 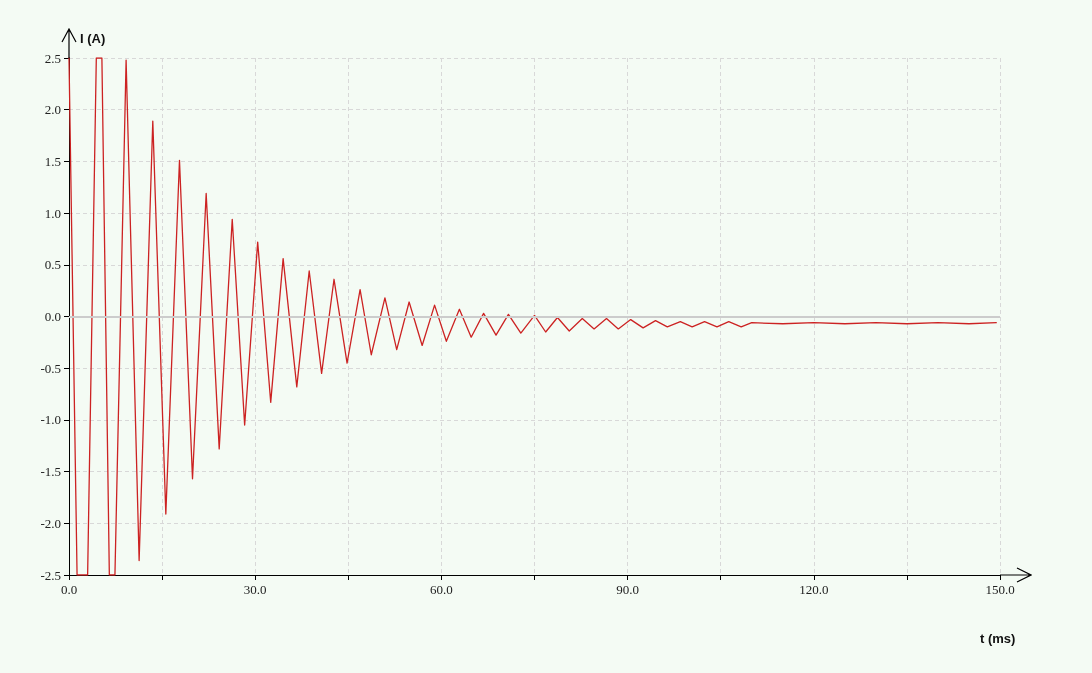 What do you see at coordinates (93, 38) in the screenshot?
I see `y-axis-title: I (A)` at bounding box center [93, 38].